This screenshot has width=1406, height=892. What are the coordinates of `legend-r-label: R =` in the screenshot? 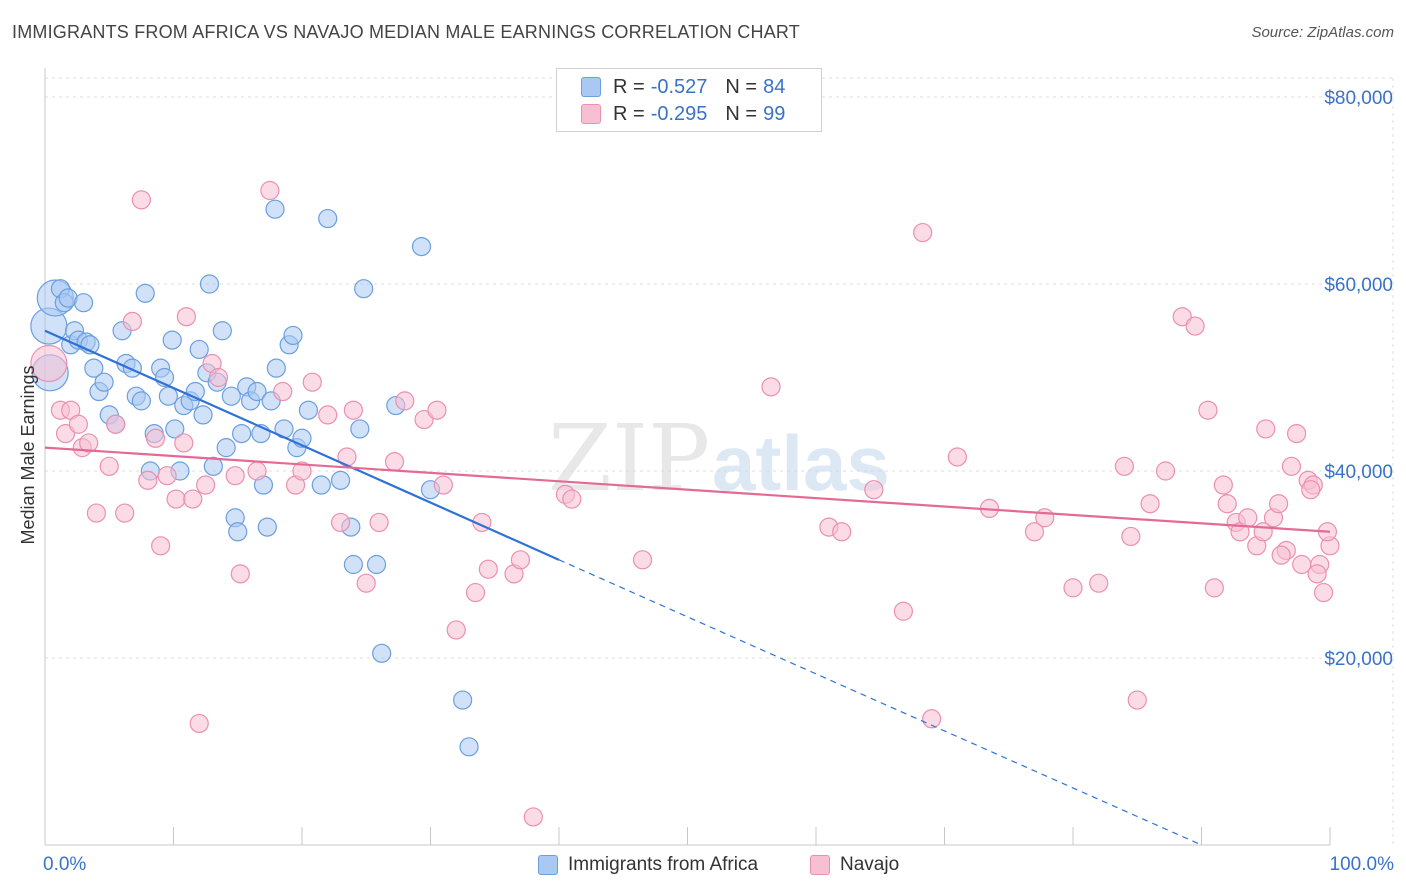 It's located at (629, 86).